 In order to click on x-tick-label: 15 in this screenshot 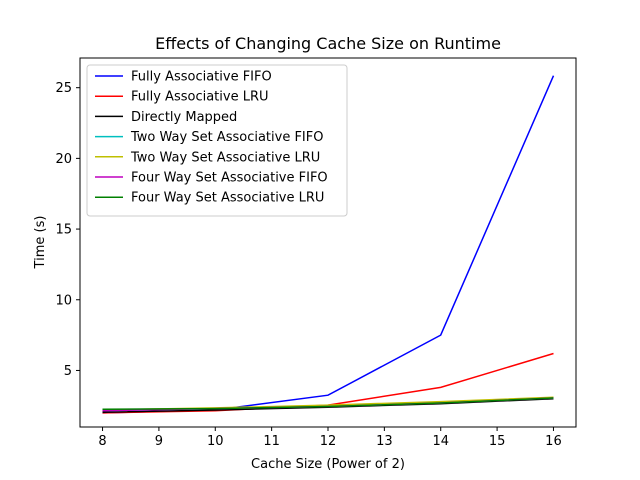, I will do `click(497, 441)`.